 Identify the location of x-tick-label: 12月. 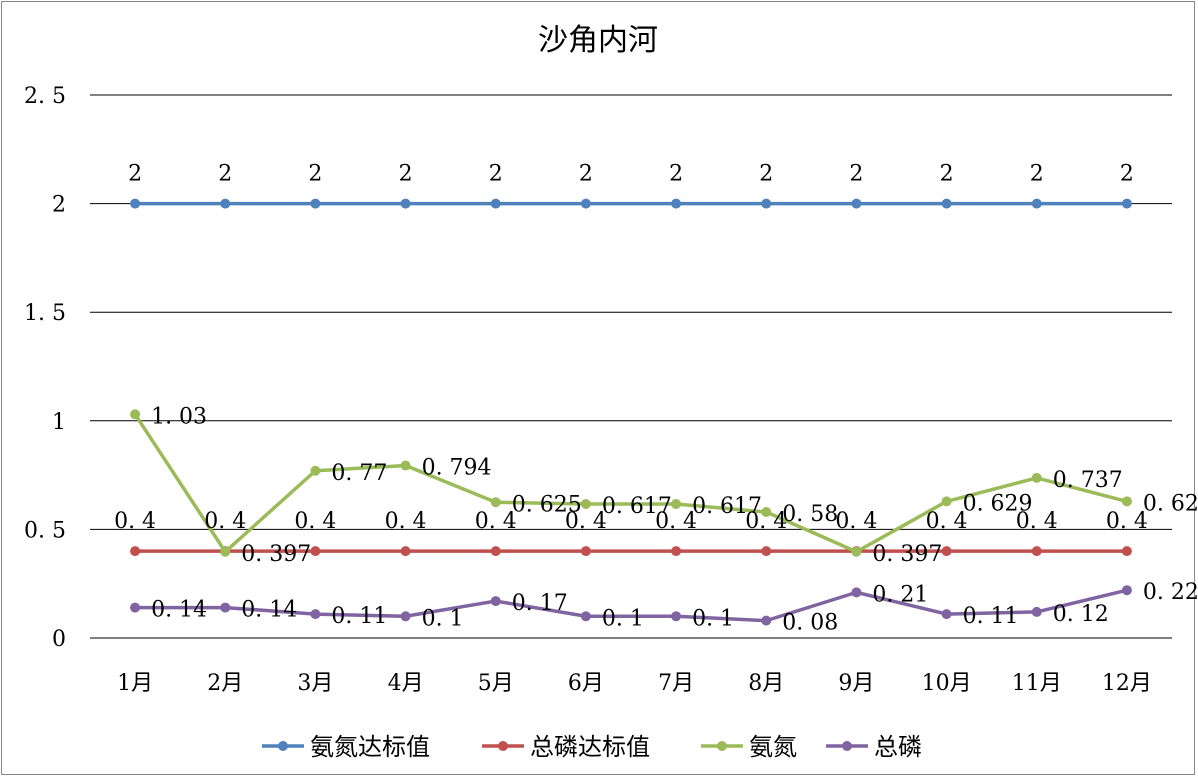
(1127, 683).